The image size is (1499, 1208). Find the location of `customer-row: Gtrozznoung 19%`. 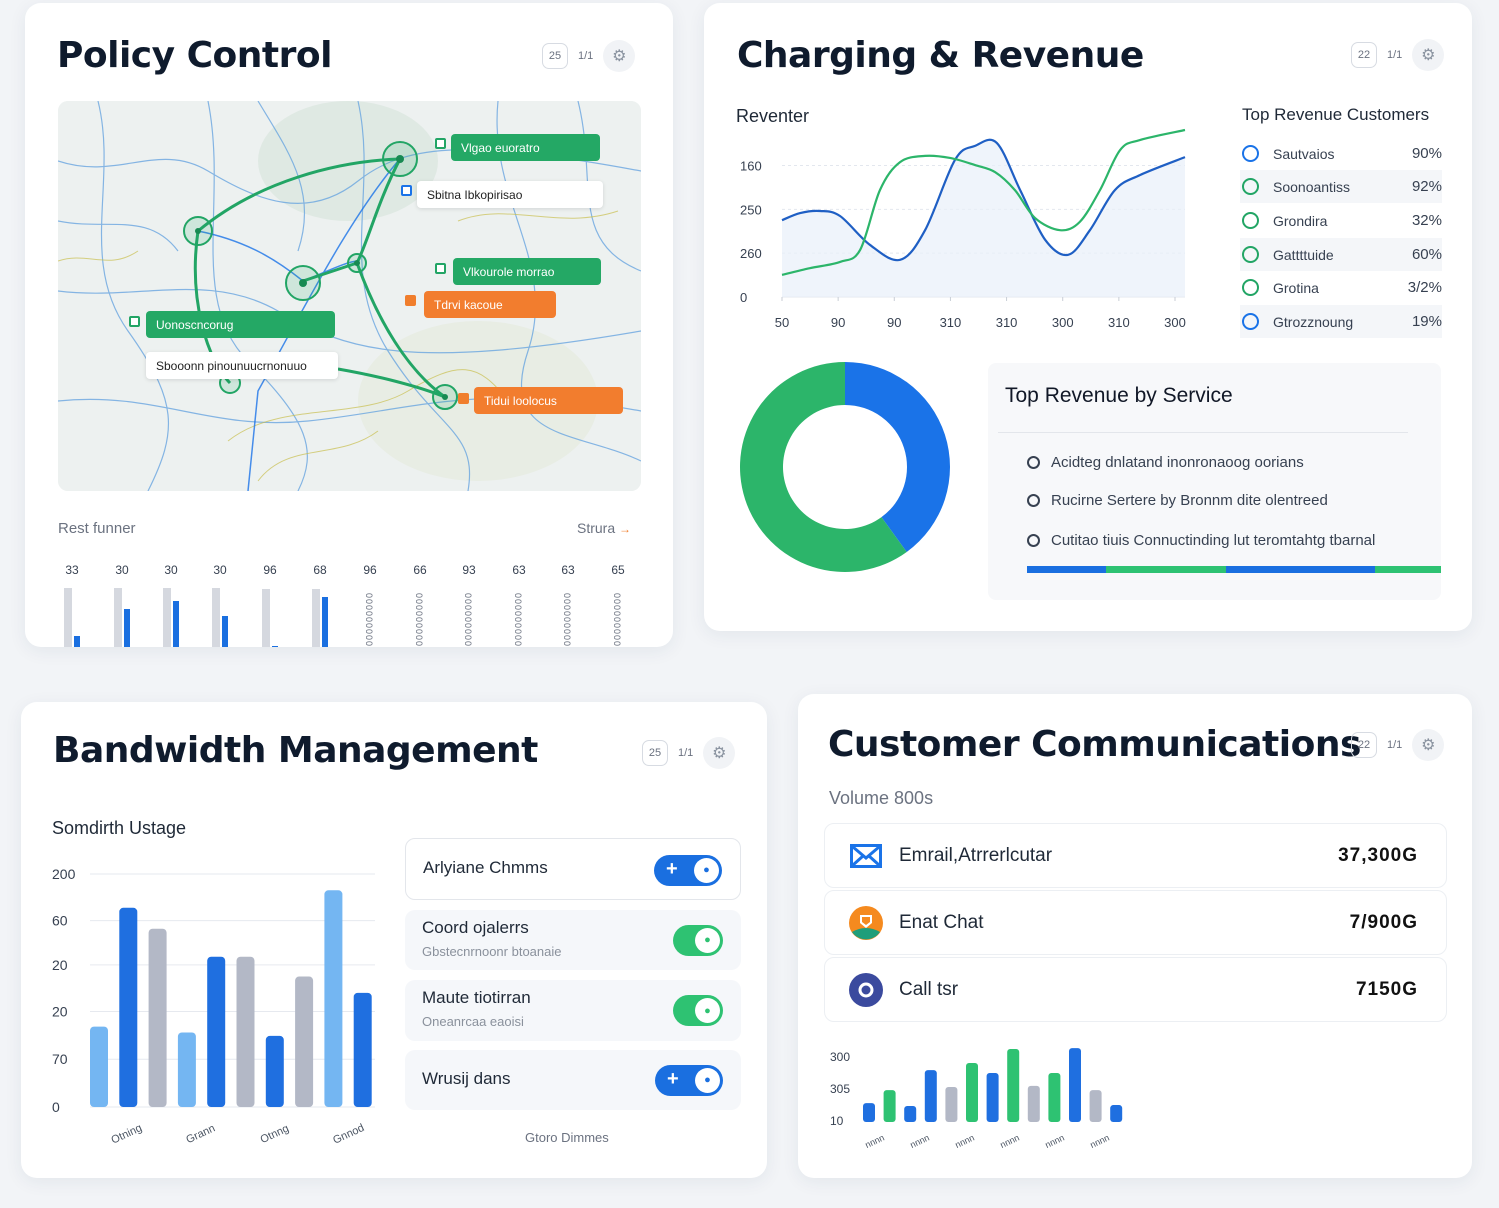

customer-row: Gtrozznoung 19% is located at coordinates (1341, 321).